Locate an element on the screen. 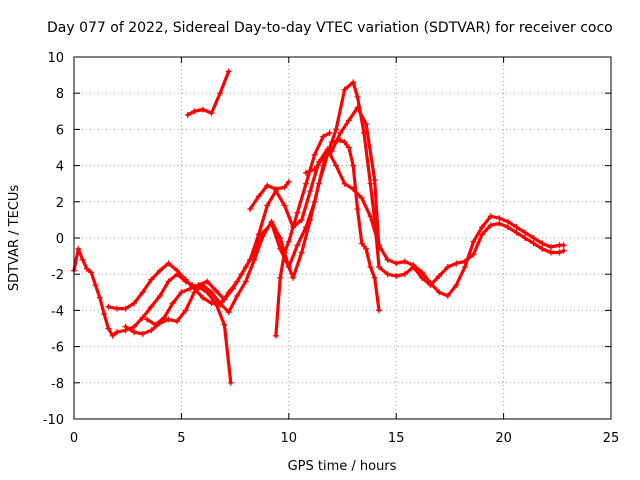 The height and width of the screenshot is (480, 640). series-line is located at coordinates (269, 195).